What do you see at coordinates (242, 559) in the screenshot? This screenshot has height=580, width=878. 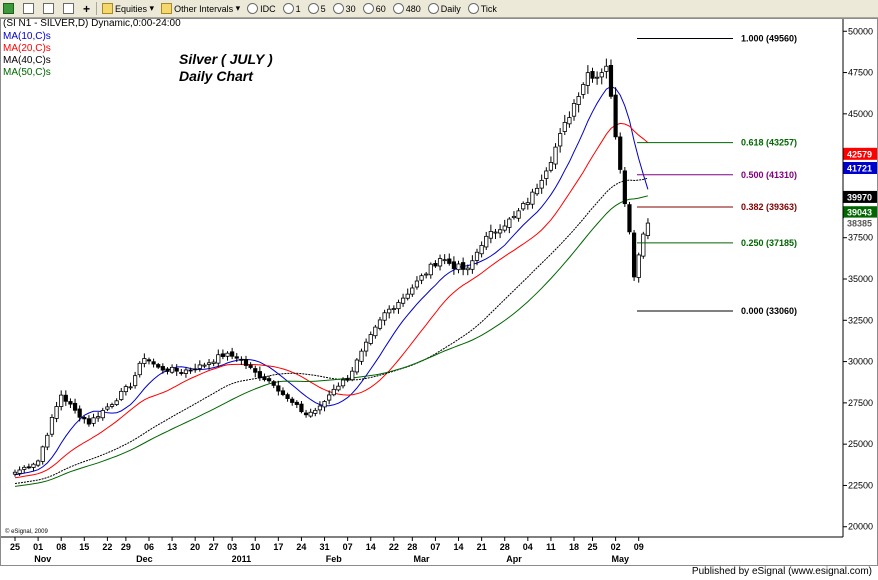 I see `month-label: 2011` at bounding box center [242, 559].